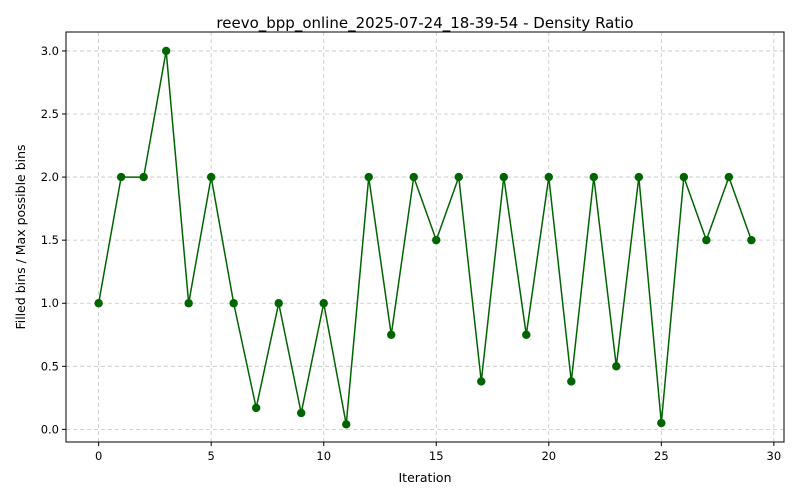 The image size is (800, 500). What do you see at coordinates (323, 456) in the screenshot?
I see `x-tick-label: 10` at bounding box center [323, 456].